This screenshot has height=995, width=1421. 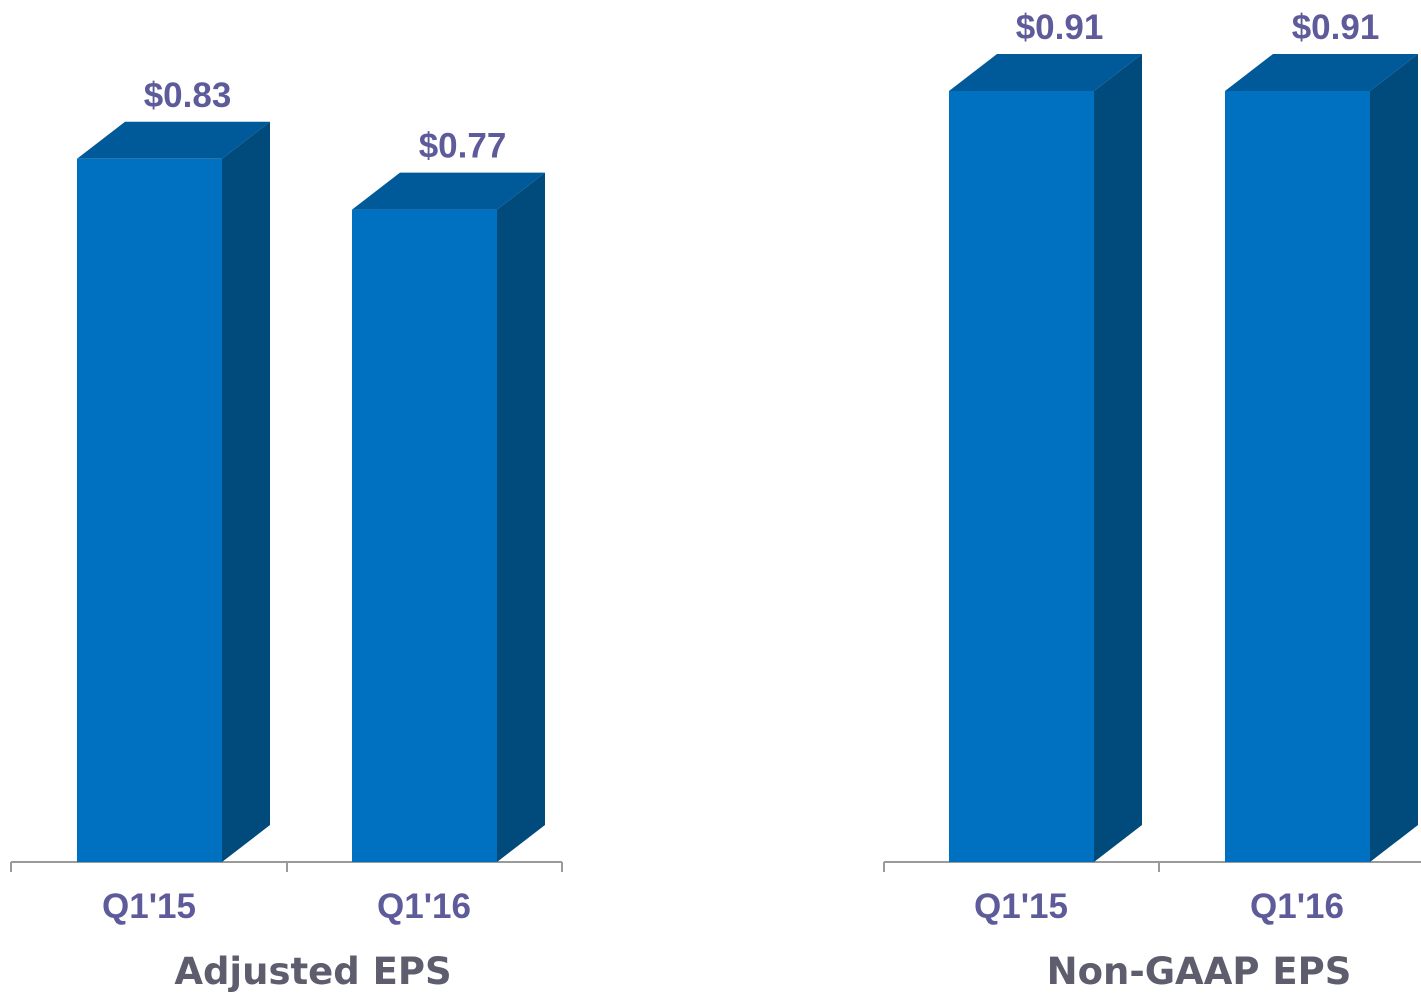 What do you see at coordinates (463, 146) in the screenshot?
I see `bar-value-label: $0.77` at bounding box center [463, 146].